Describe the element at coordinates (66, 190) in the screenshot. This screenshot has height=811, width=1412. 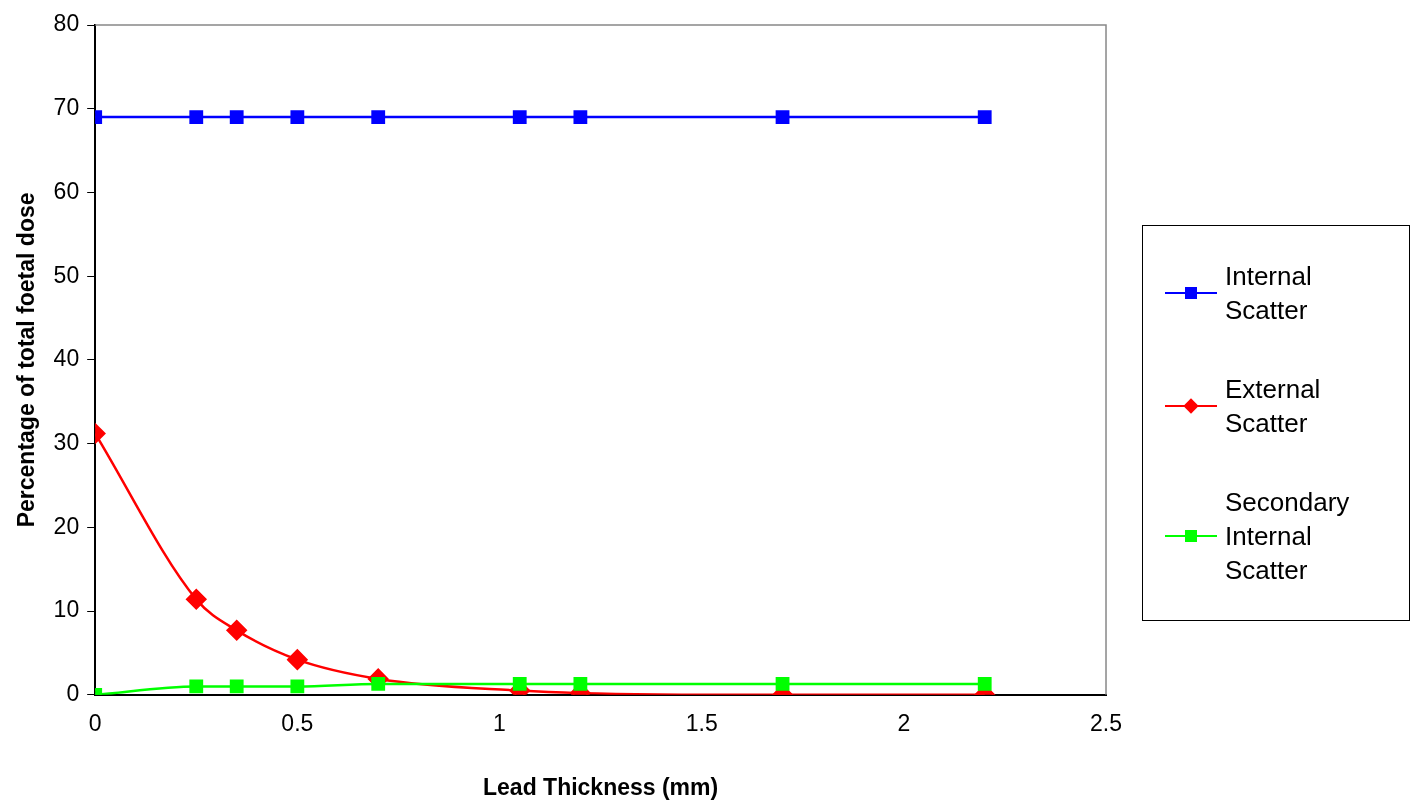
I see `y-tick-label: 60` at that location.